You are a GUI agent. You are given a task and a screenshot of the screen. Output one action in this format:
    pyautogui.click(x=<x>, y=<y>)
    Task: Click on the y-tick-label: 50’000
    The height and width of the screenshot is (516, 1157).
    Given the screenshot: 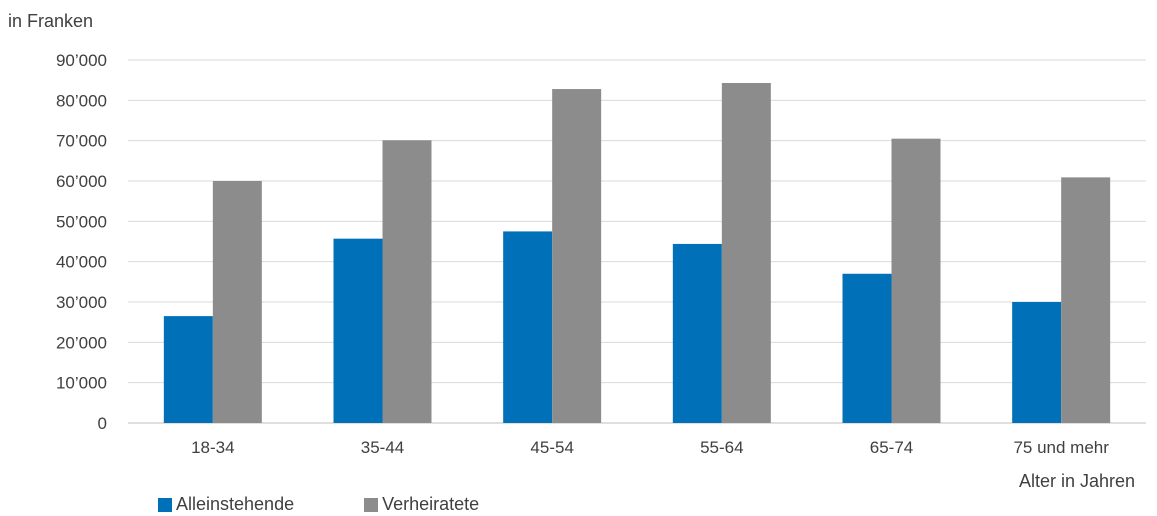 What is the action you would take?
    pyautogui.click(x=81, y=221)
    